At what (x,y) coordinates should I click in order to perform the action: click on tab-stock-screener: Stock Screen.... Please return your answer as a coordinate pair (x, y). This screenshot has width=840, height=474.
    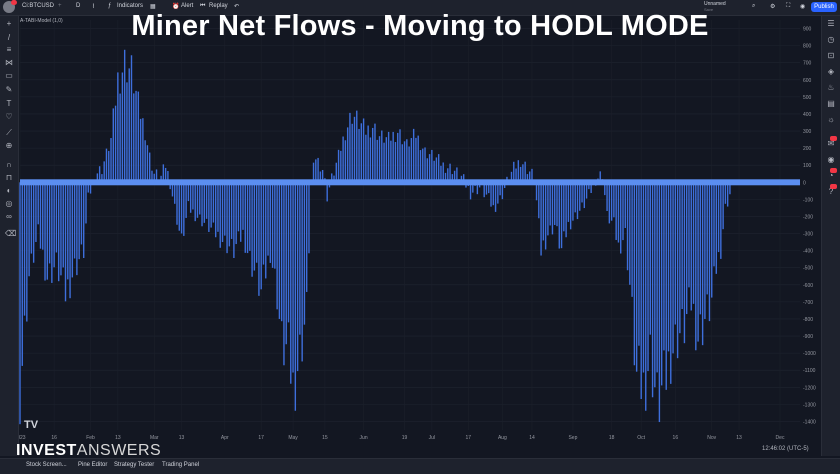
    Looking at the image, I should click on (46, 465).